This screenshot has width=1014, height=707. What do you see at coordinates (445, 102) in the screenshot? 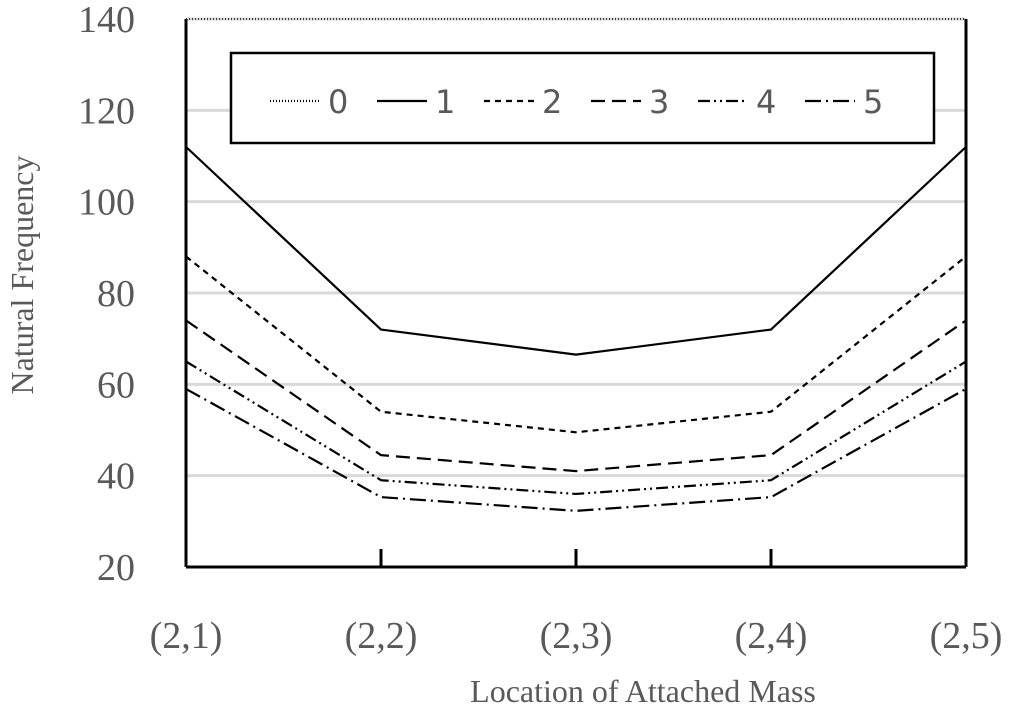
I see `legend-label: 1` at bounding box center [445, 102].